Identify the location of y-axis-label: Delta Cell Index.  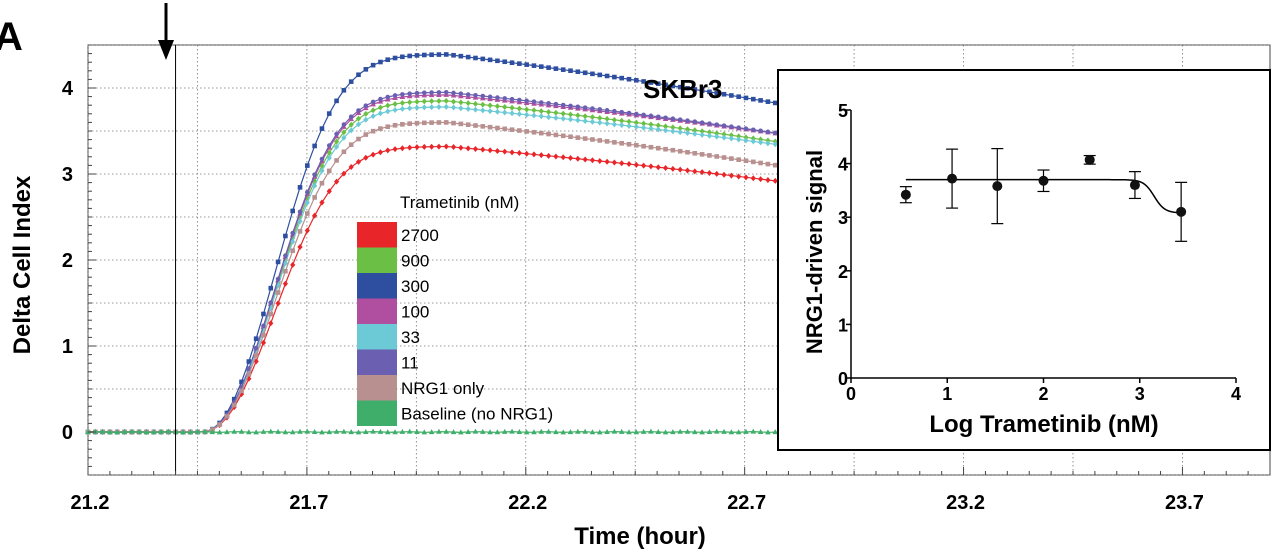
(22, 264).